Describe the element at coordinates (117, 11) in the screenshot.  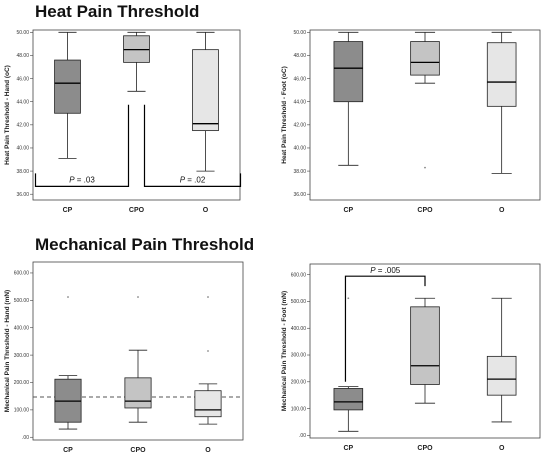
I see `heat-section-title: Heat Pain Threshold` at that location.